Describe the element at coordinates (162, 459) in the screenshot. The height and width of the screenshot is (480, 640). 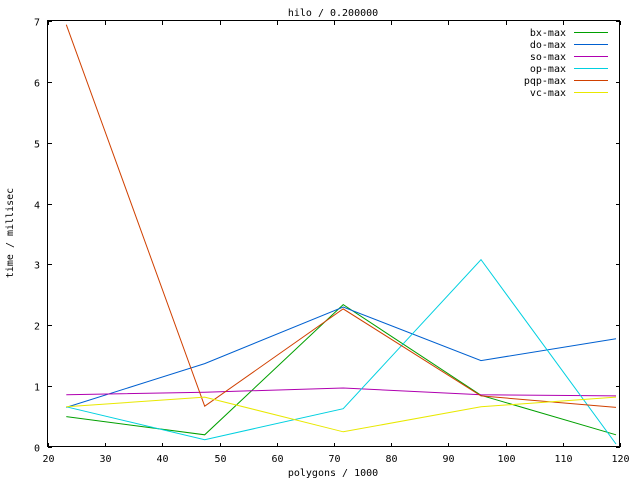
I see `x-tick-label: 40` at that location.